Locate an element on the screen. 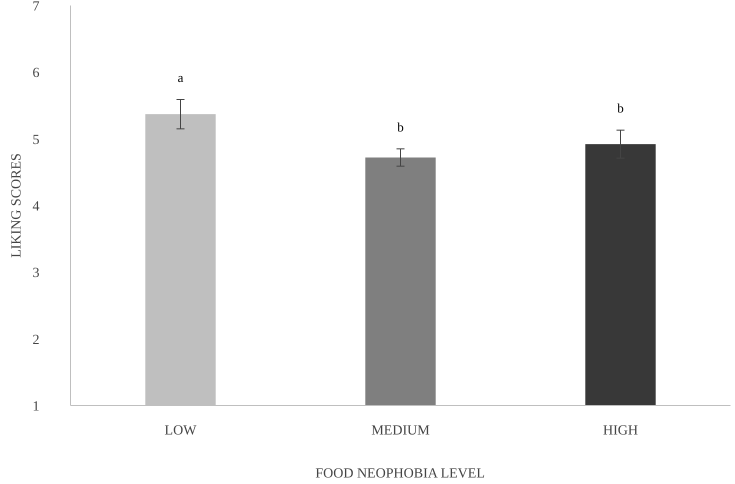 The height and width of the screenshot is (484, 735). y-tick-label: 4 is located at coordinates (36, 207).